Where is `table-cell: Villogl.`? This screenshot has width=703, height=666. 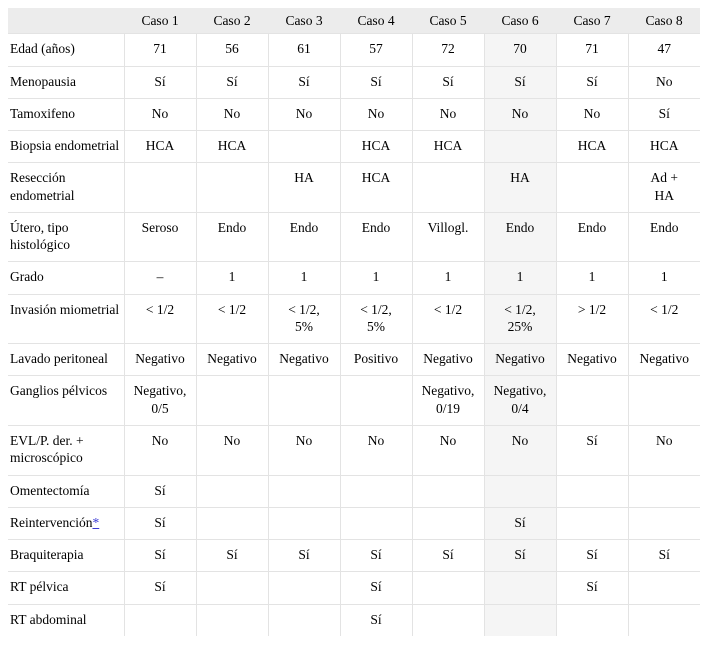 table-cell: Villogl. is located at coordinates (447, 236).